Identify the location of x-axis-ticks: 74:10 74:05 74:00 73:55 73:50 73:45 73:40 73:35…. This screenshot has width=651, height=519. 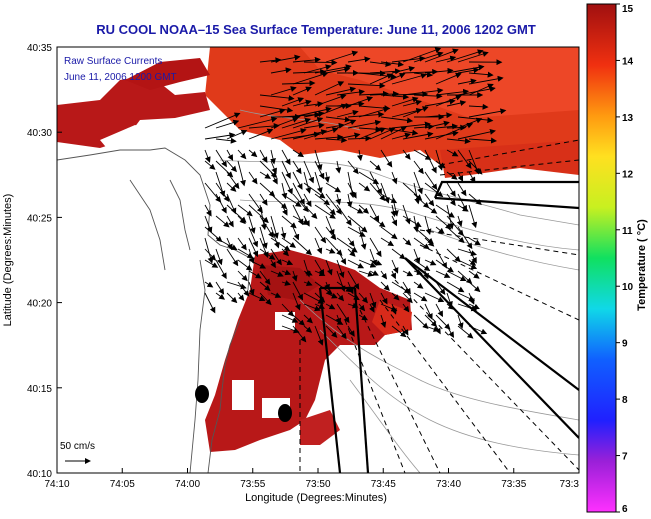
(312, 479).